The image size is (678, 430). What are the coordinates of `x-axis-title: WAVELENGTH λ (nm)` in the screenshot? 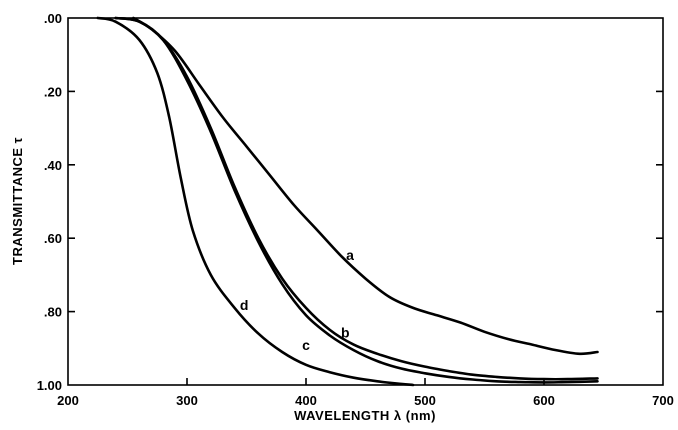 It's located at (365, 415).